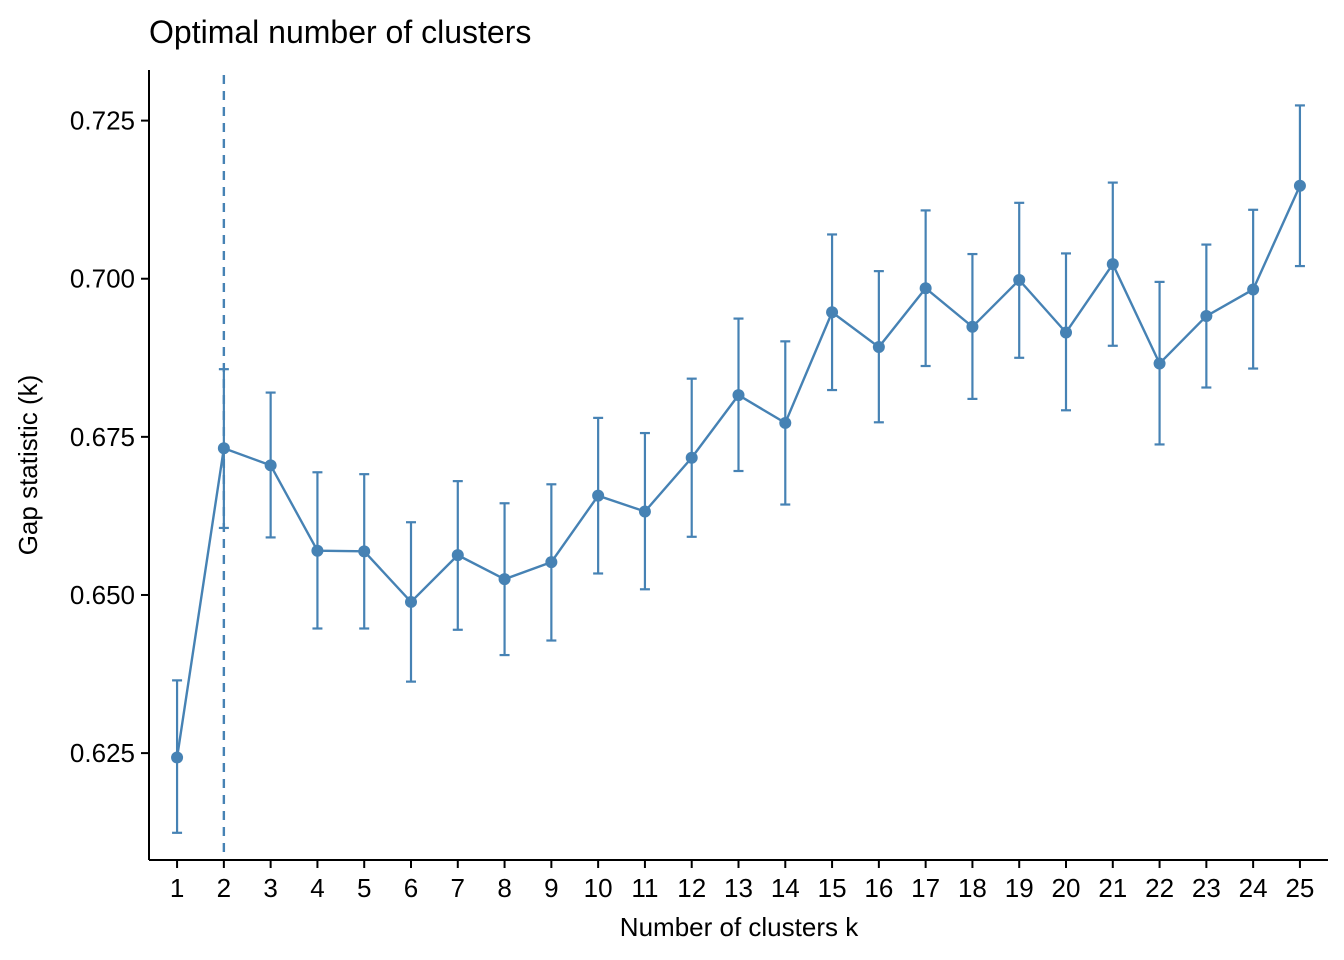  I want to click on x-tick-label: 3, so click(270, 888).